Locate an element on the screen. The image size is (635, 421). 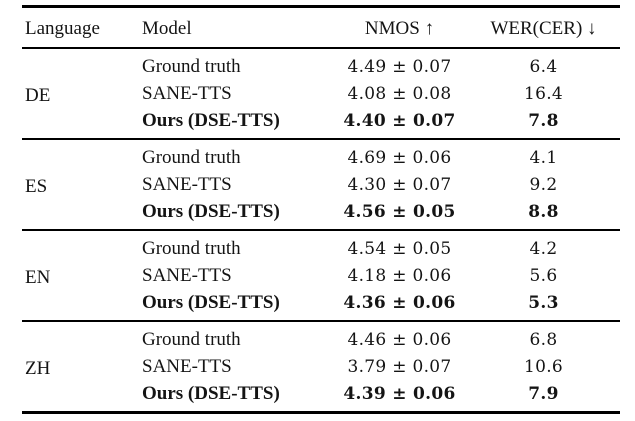
table-row: SANE-TTS 4.08 ± 0.08 16.4 is located at coordinates (321, 93).